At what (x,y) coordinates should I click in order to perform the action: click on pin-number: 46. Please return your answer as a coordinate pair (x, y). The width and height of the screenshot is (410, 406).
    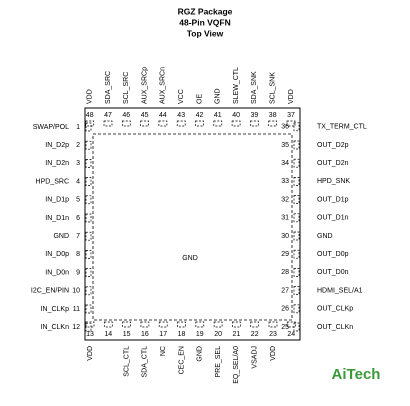
    Looking at the image, I should click on (126, 115).